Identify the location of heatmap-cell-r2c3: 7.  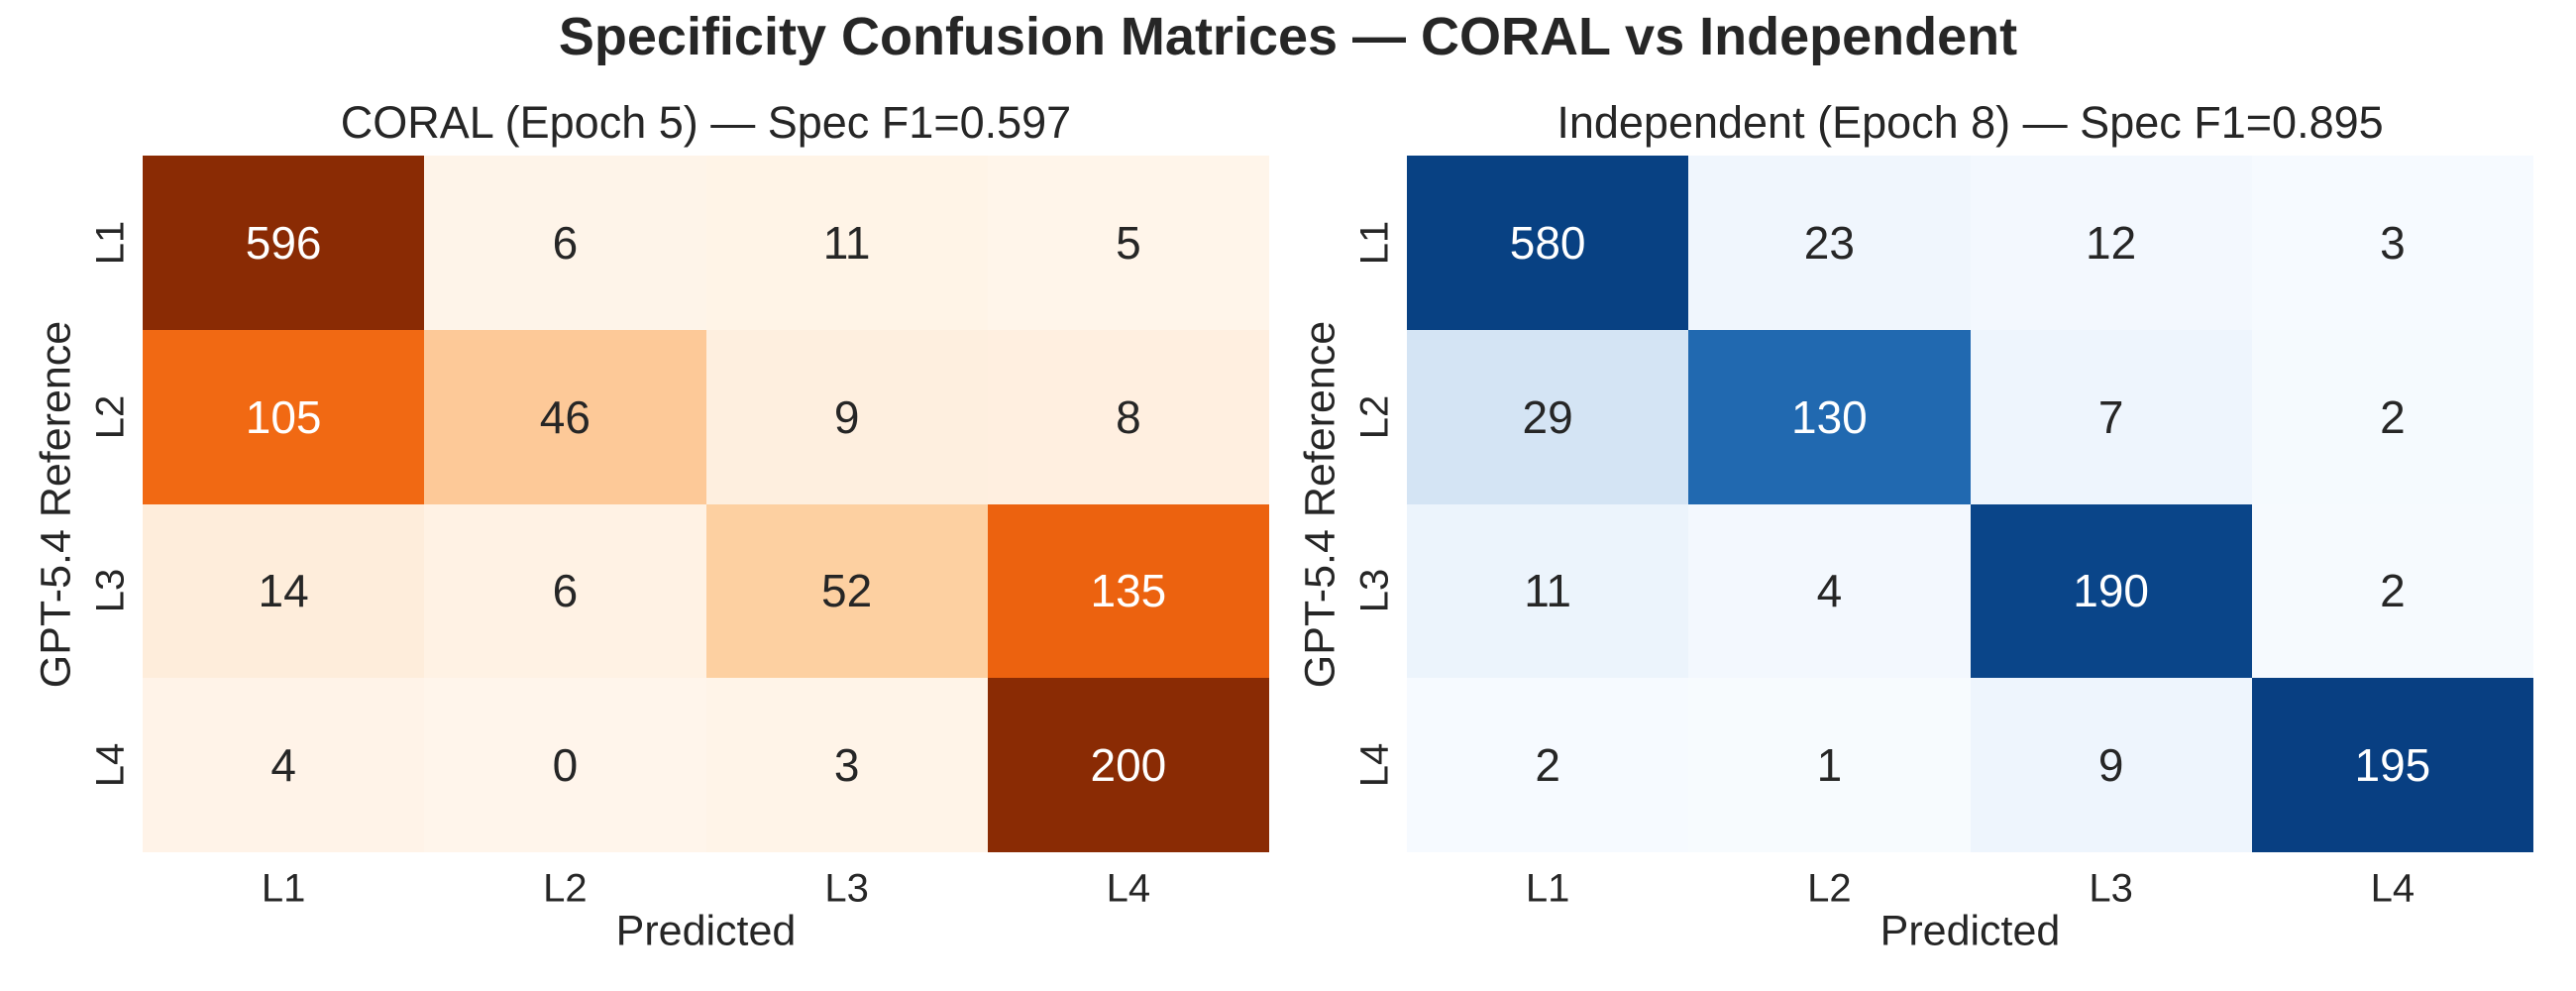
(2111, 416).